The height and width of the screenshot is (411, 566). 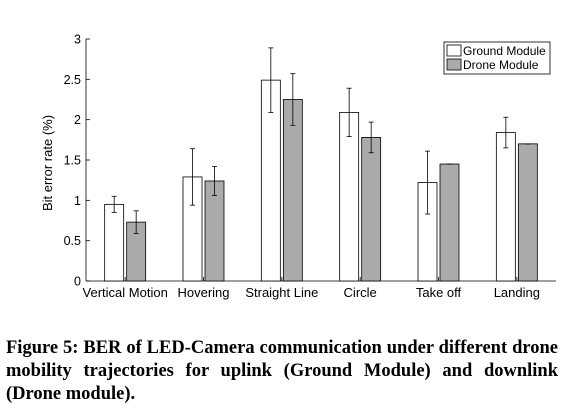 I want to click on y-tick-label: 3, so click(x=77, y=40).